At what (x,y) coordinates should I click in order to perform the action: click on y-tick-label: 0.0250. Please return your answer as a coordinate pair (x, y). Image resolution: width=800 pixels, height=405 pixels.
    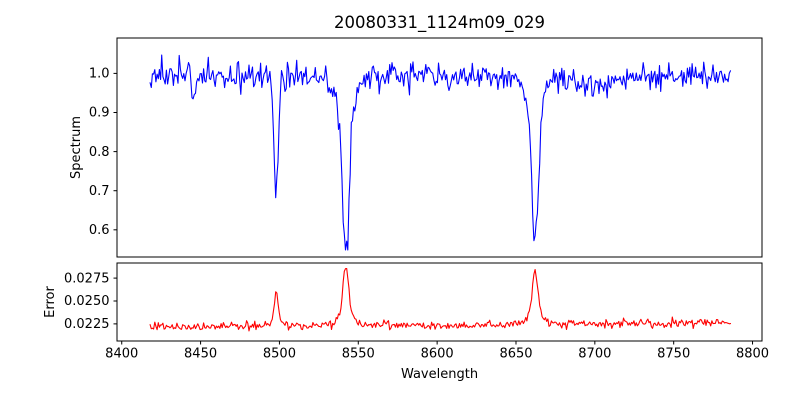
    Looking at the image, I should click on (87, 301).